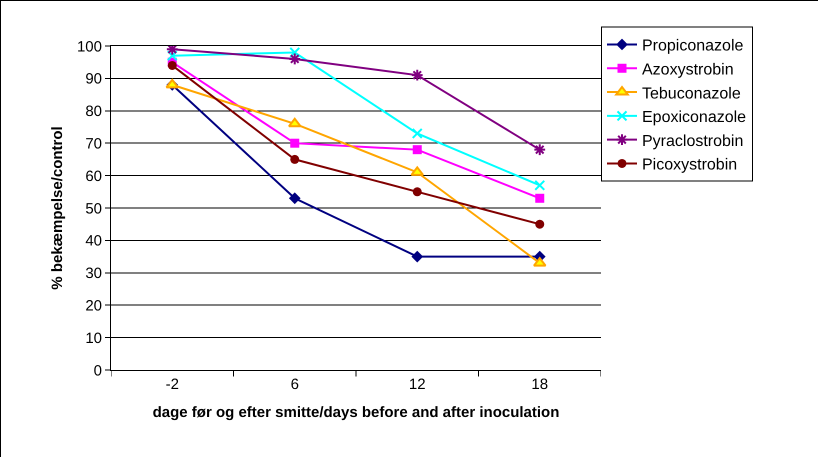  I want to click on x-axis-title: dage før og efter smitte/days before and after inoculation, so click(356, 412).